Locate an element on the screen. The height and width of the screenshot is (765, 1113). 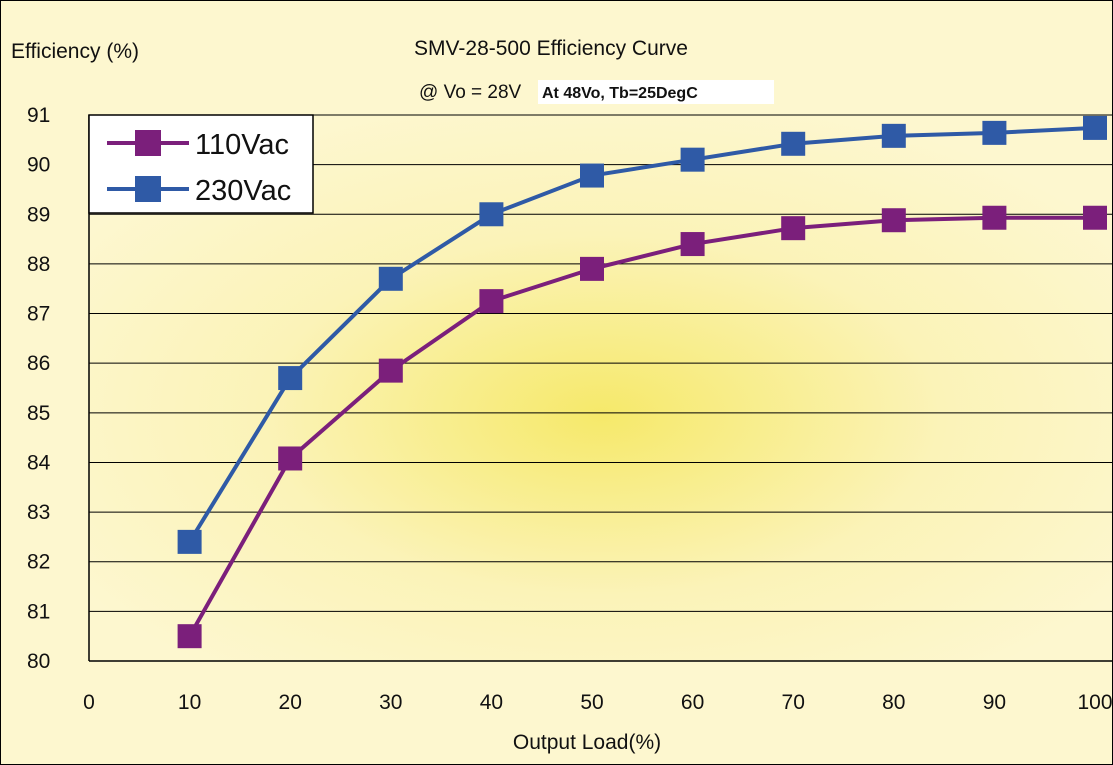
annotation-box is located at coordinates (656, 92).